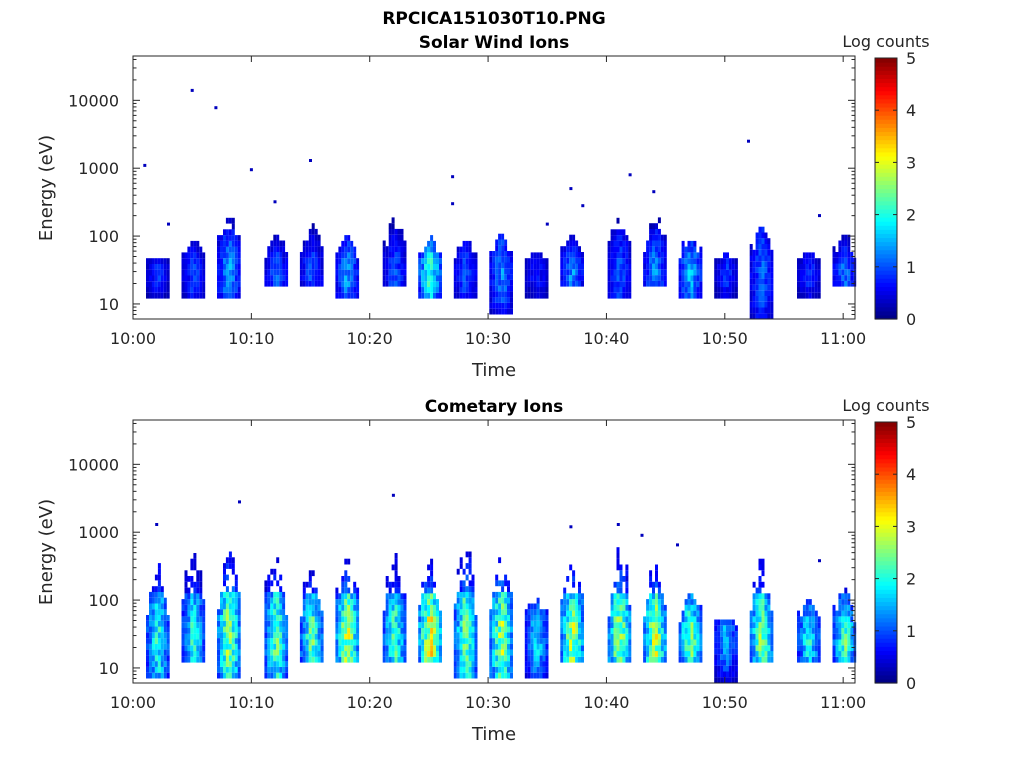 The height and width of the screenshot is (768, 1024). What do you see at coordinates (606, 702) in the screenshot?
I see `x-tick-label: 10:40` at bounding box center [606, 702].